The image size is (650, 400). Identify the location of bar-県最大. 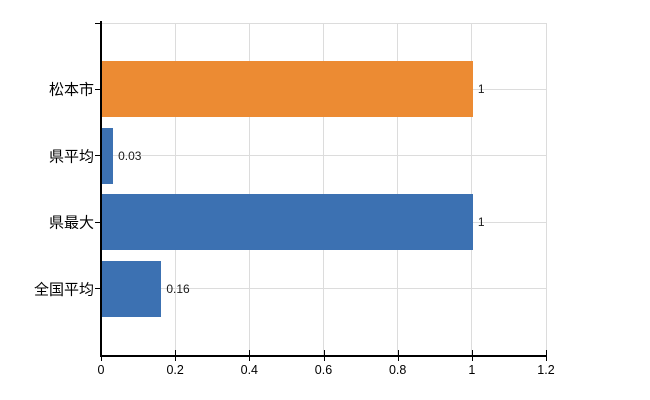
(287, 222).